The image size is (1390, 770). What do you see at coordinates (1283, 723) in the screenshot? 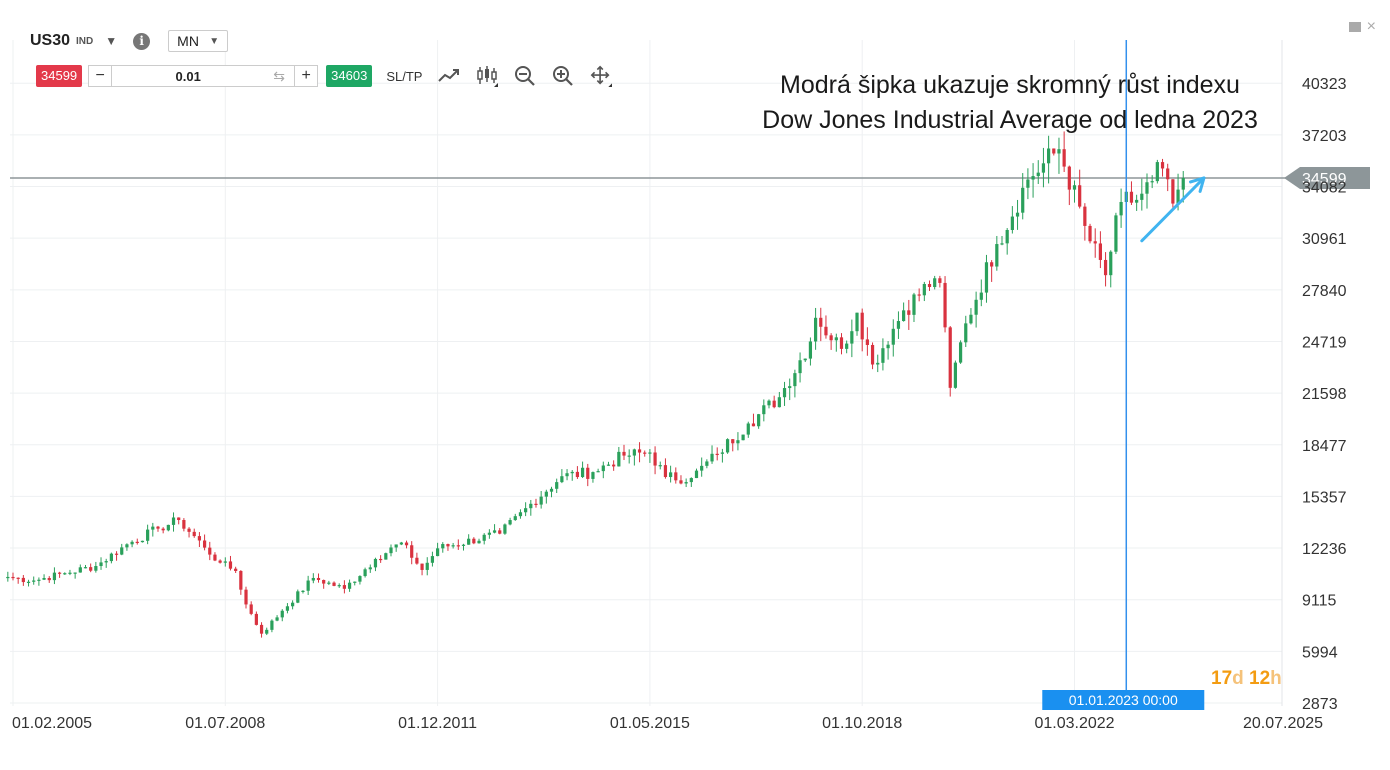
I see `time-tick-label: 20.07.2025` at bounding box center [1283, 723].